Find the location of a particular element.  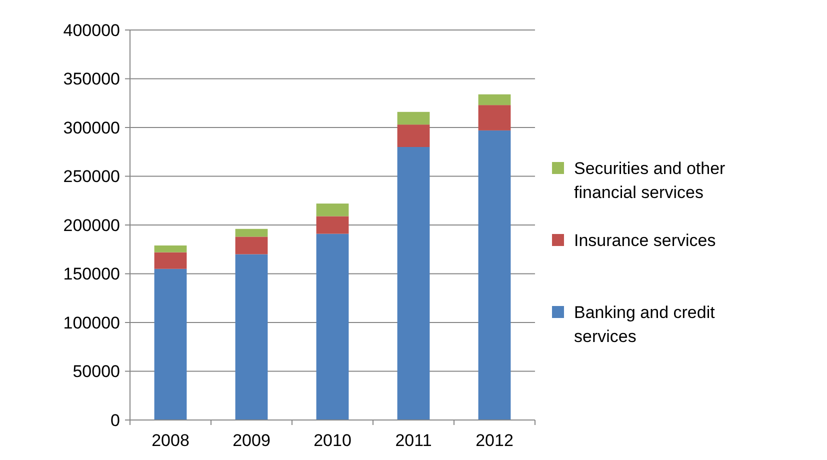

y-tick-label: 350000 is located at coordinates (91, 79).